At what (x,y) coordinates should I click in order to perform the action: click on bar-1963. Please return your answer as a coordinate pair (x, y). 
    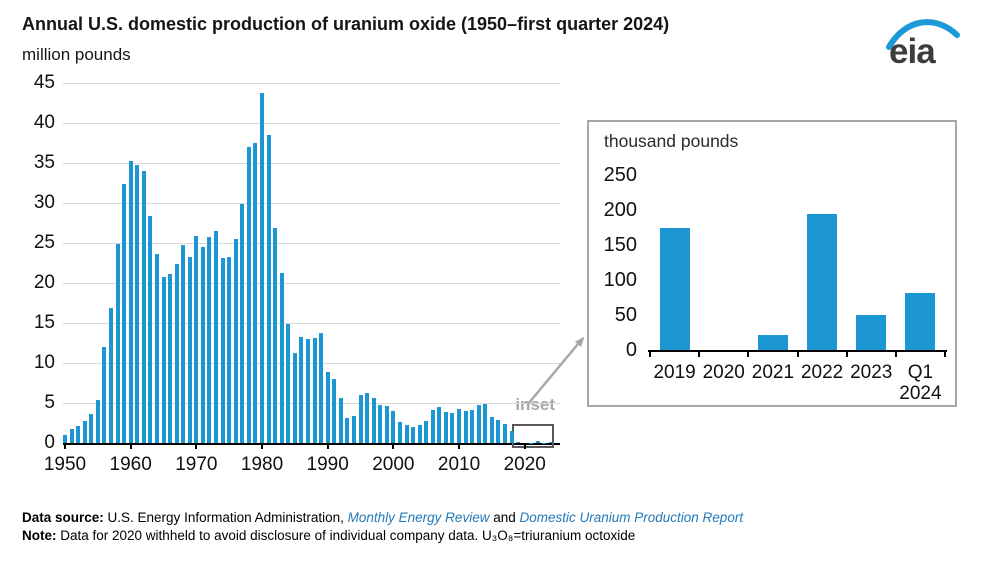
    Looking at the image, I should click on (150, 329).